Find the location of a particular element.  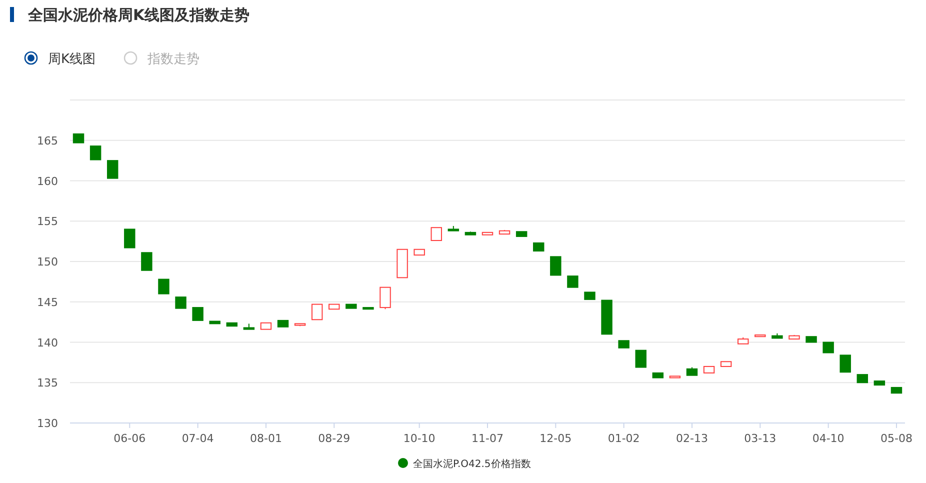

y-tick-label: 130 is located at coordinates (47, 423).